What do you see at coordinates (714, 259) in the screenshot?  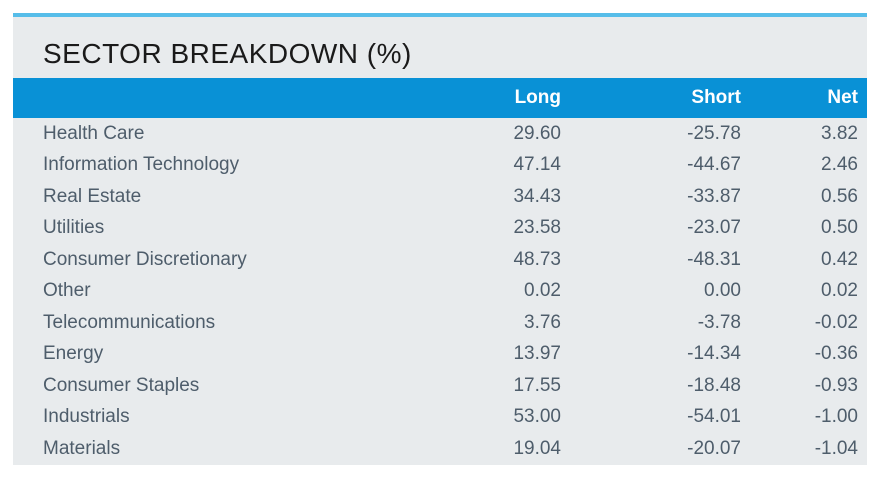 I see `short-value-cell: -48.31` at bounding box center [714, 259].